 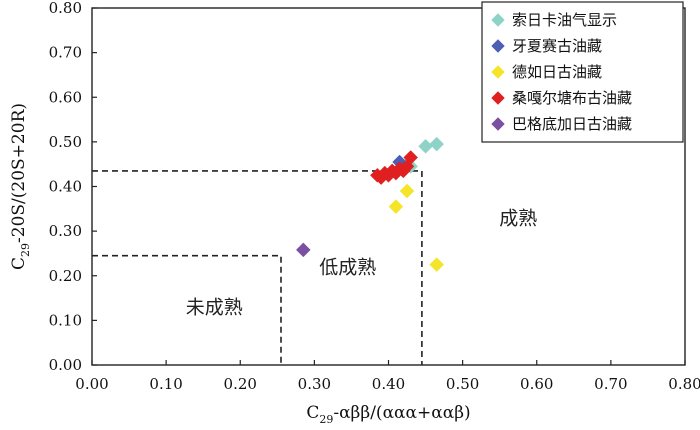 What do you see at coordinates (65, 53) in the screenshot?
I see `y-tick-label: 0.70` at bounding box center [65, 53].